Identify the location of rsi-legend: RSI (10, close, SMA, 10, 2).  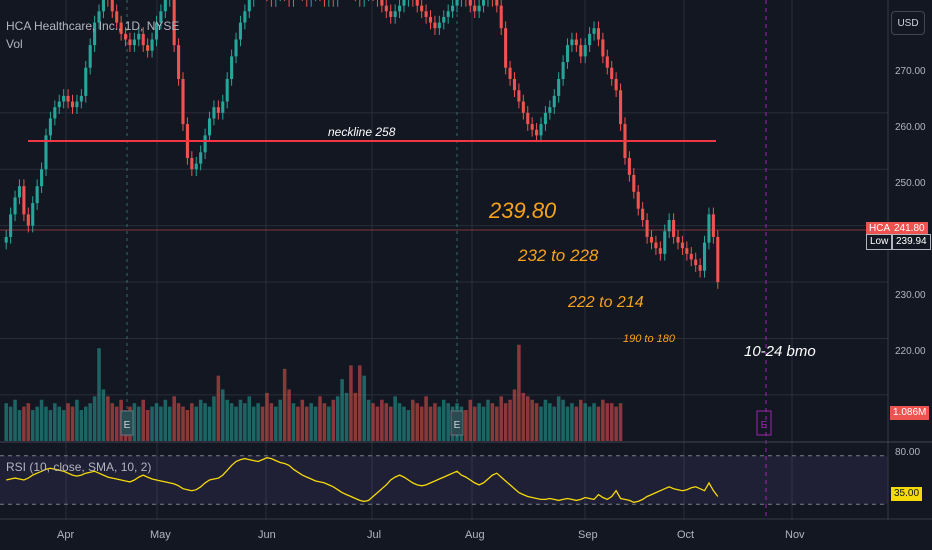
(78, 467).